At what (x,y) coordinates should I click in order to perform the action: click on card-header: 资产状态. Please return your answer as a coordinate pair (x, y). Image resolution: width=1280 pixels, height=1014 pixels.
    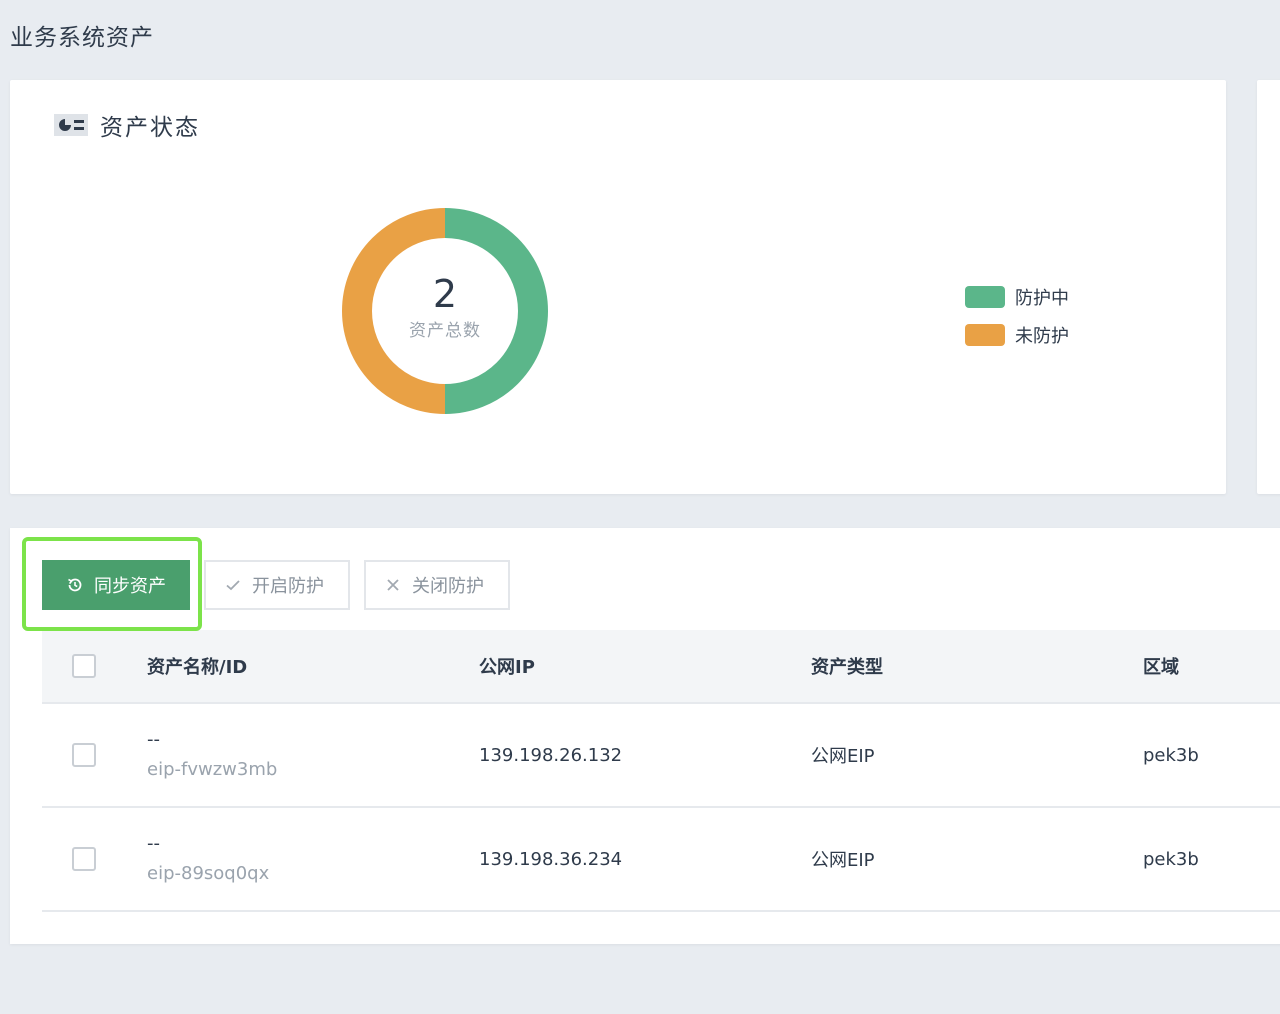
    Looking at the image, I should click on (127, 125).